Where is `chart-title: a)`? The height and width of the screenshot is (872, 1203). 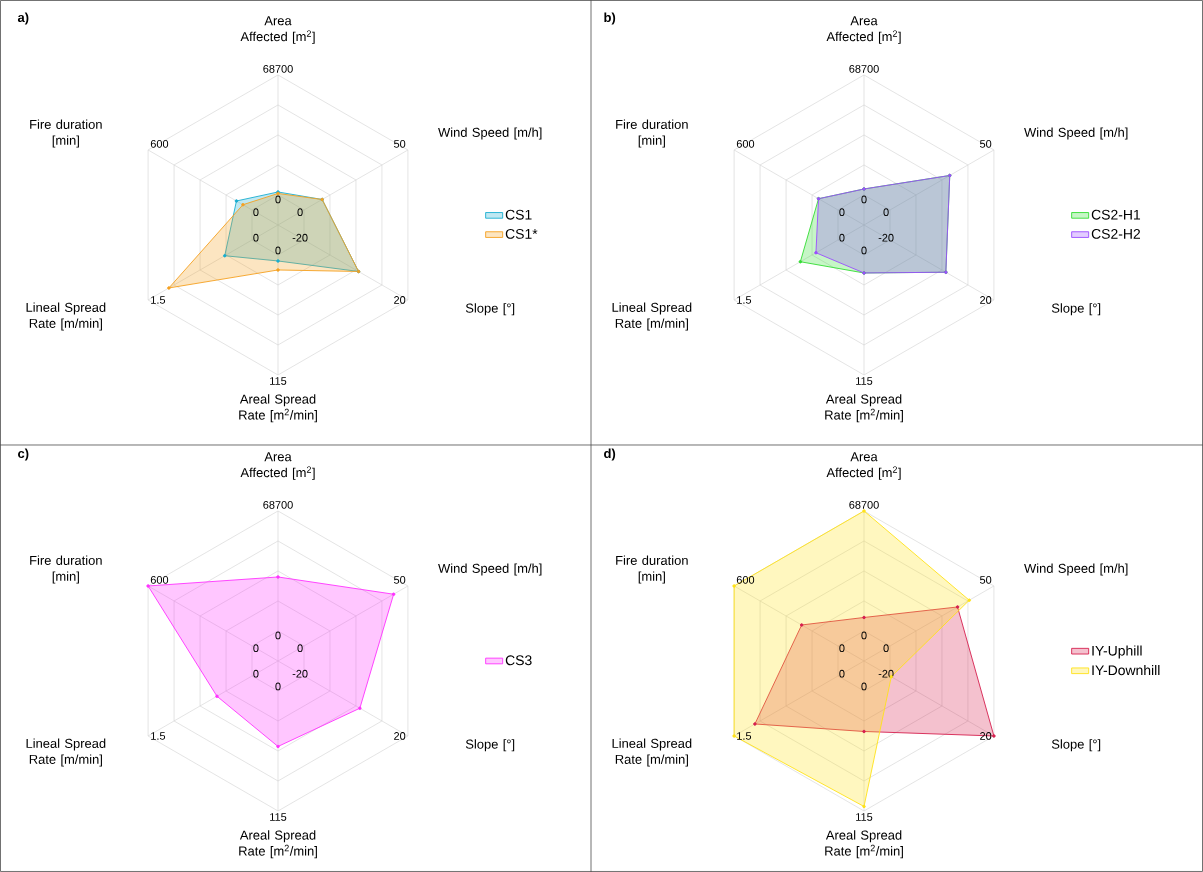
chart-title: a) is located at coordinates (23, 18).